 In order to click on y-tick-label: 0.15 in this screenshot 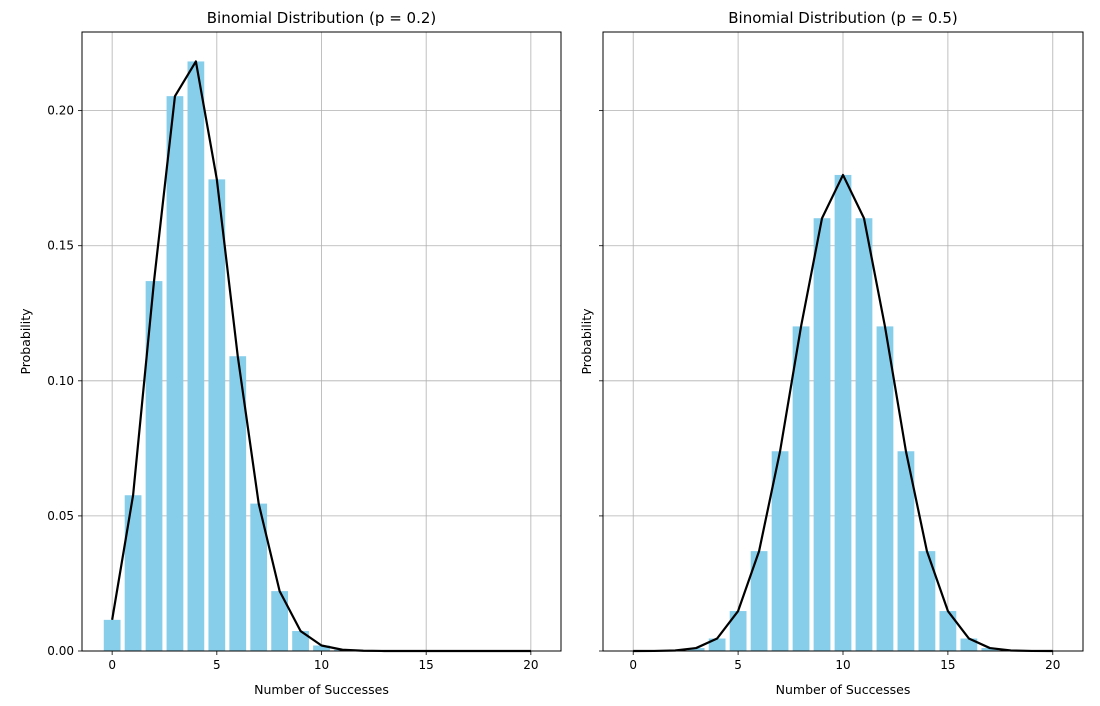, I will do `click(60, 246)`.